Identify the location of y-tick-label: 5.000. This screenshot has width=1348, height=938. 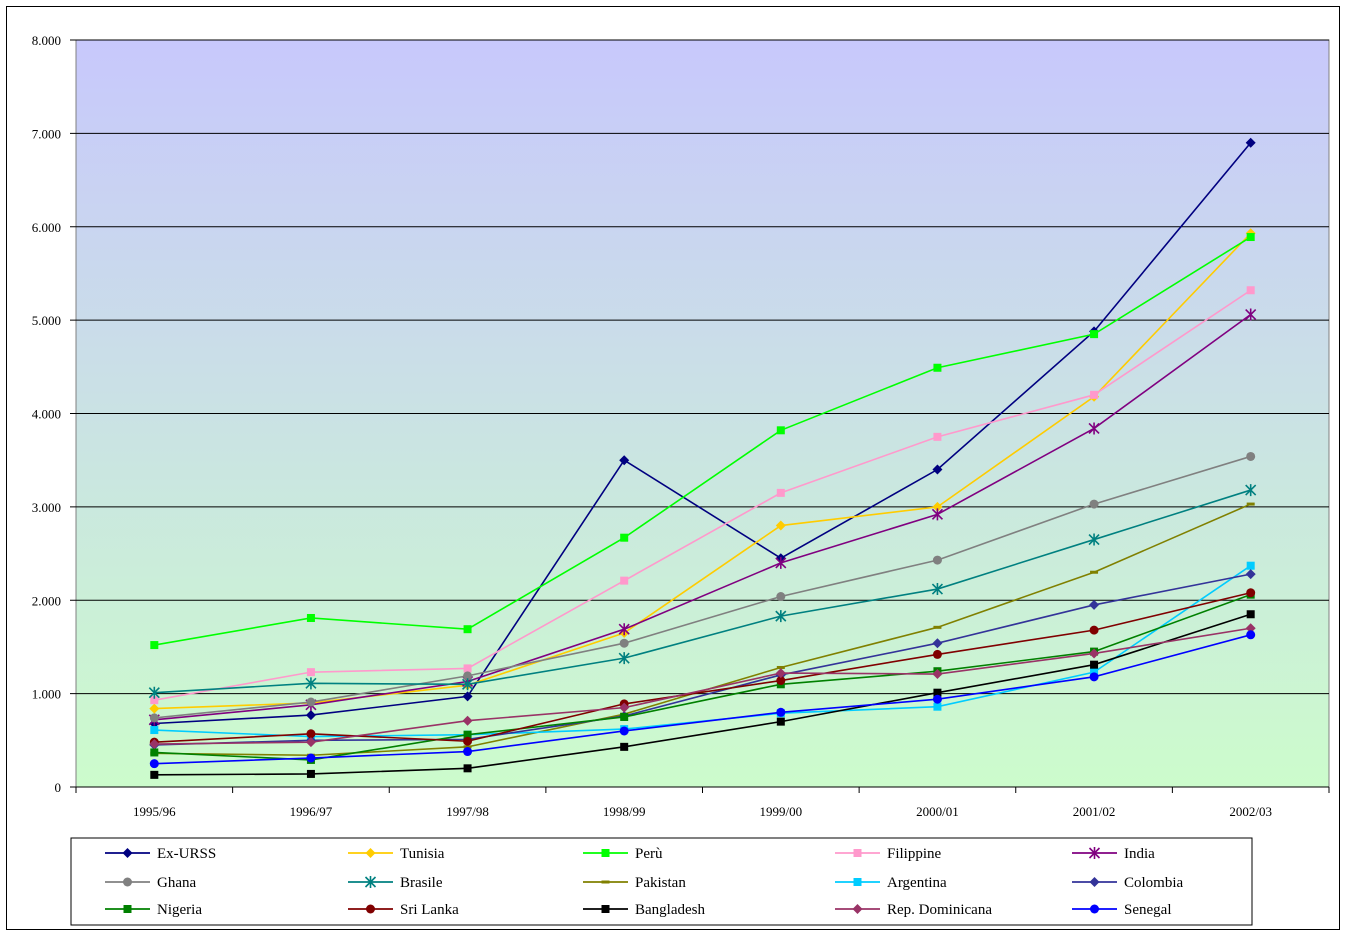
(46, 320).